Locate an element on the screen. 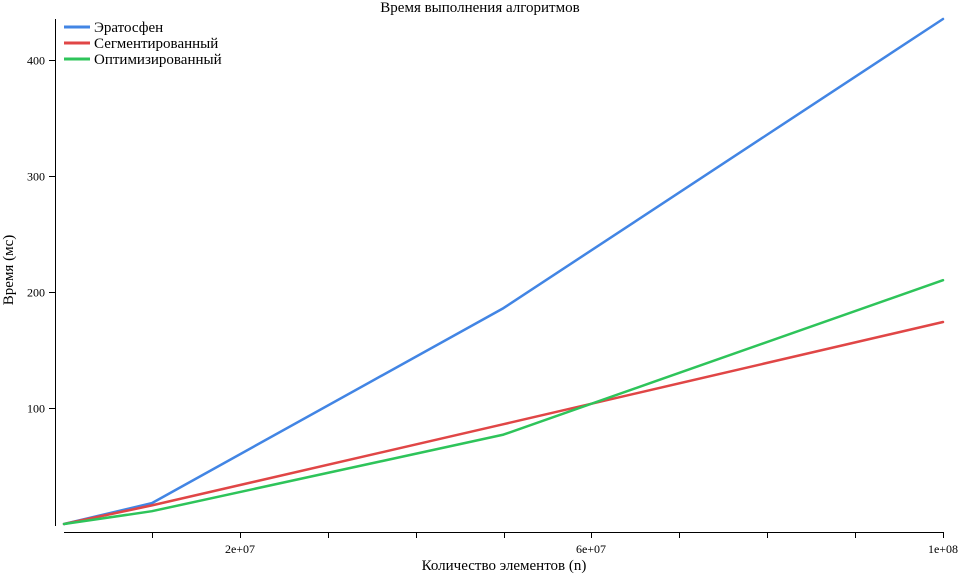 This screenshot has width=960, height=576. y-tick-label: 200 is located at coordinates (36, 293).